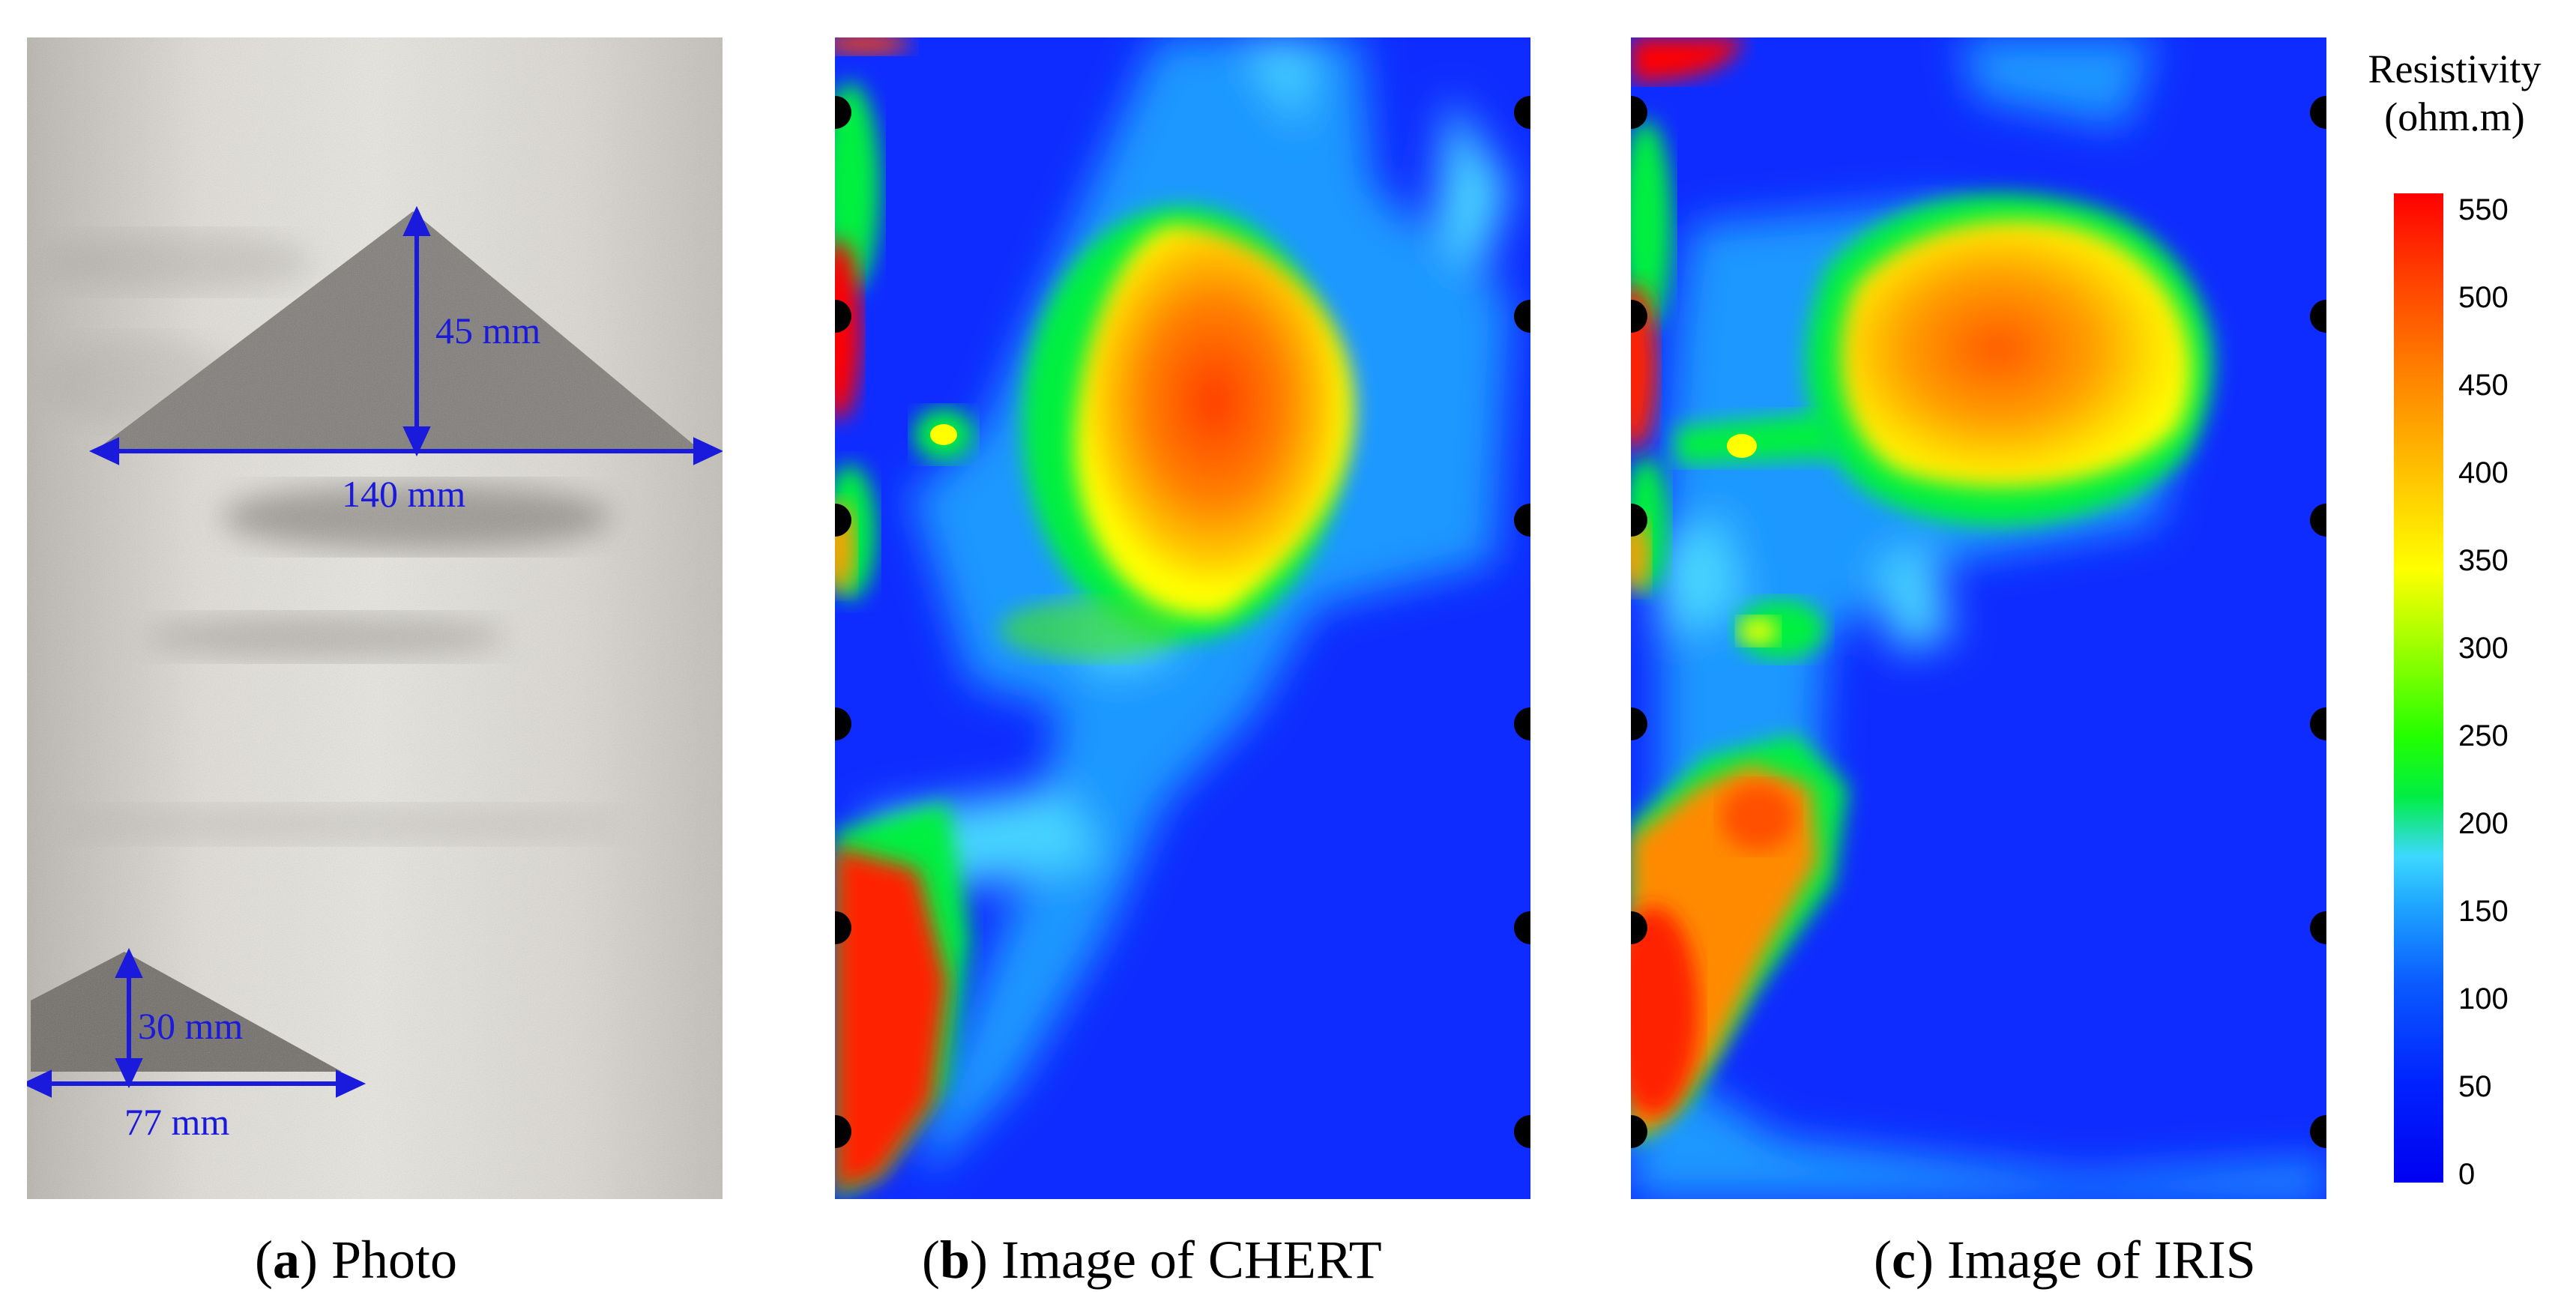  What do you see at coordinates (2484, 472) in the screenshot?
I see `colorbar-tick: 400` at bounding box center [2484, 472].